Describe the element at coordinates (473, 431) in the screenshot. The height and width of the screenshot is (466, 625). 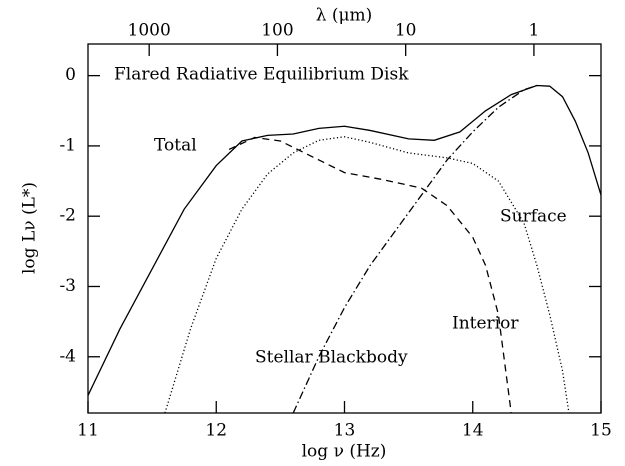
I see `x-tick-label: 14` at that location.